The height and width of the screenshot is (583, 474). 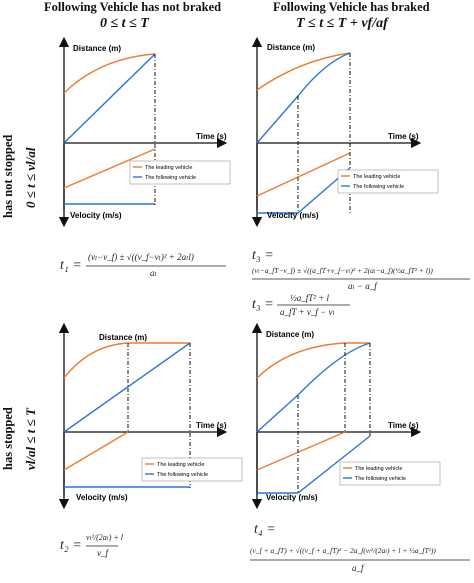 What do you see at coordinates (124, 23) in the screenshot?
I see `col1-condition: 0 ≤ t ≤ T` at bounding box center [124, 23].